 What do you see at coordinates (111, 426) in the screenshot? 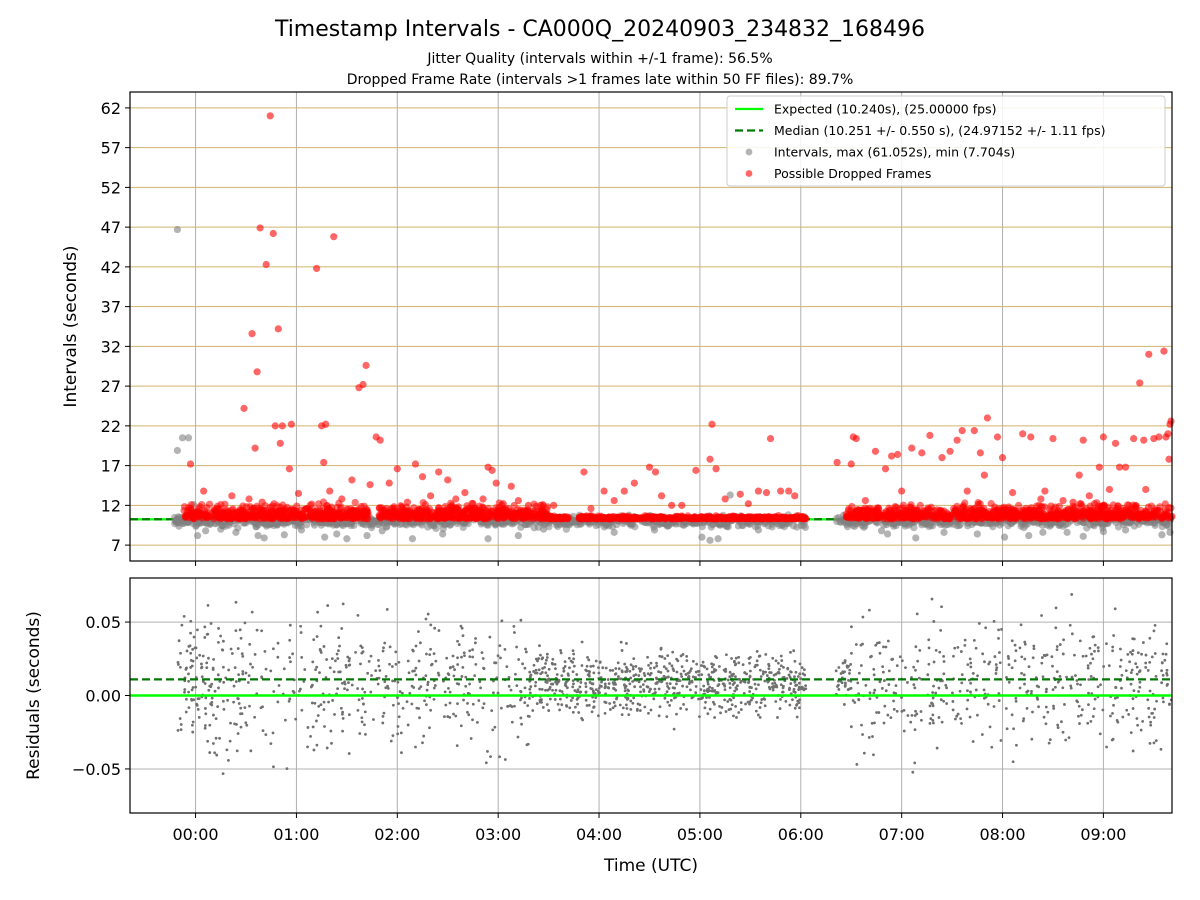
I see `intervals-y-tick-label: 22` at bounding box center [111, 426].